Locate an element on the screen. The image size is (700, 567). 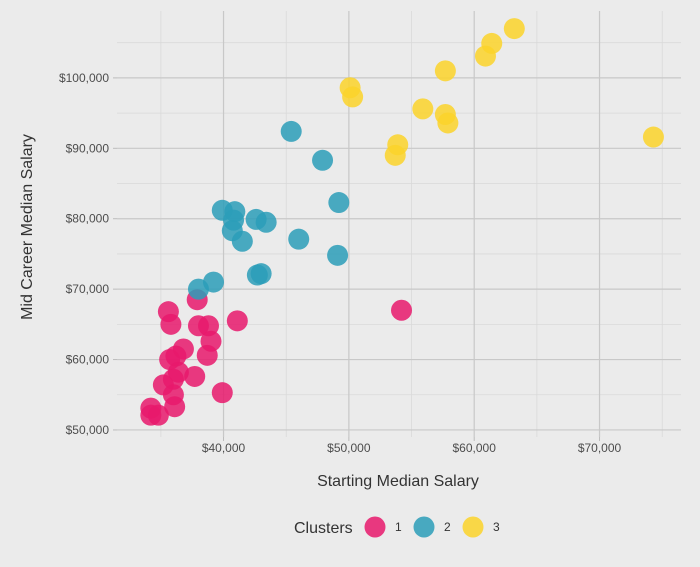
y-tick-label: $90,000 is located at coordinates (88, 148).